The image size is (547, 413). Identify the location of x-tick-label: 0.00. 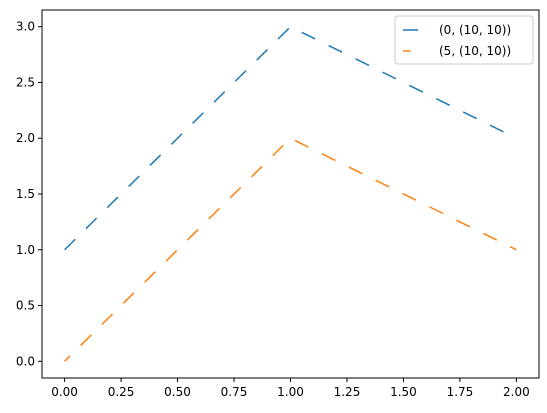
(64, 392).